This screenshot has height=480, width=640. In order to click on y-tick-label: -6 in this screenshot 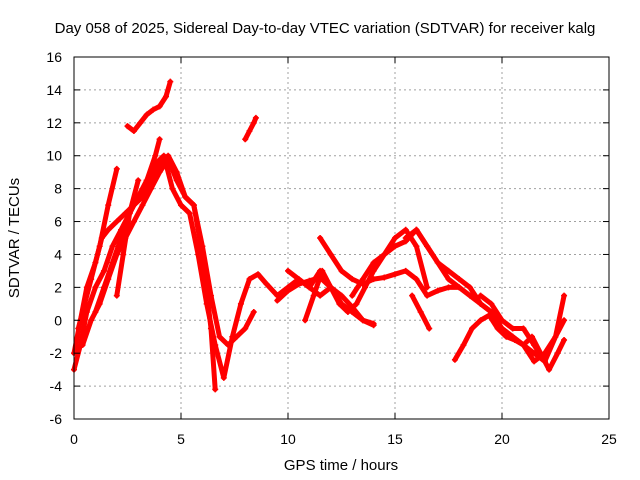, I will do `click(56, 419)`.